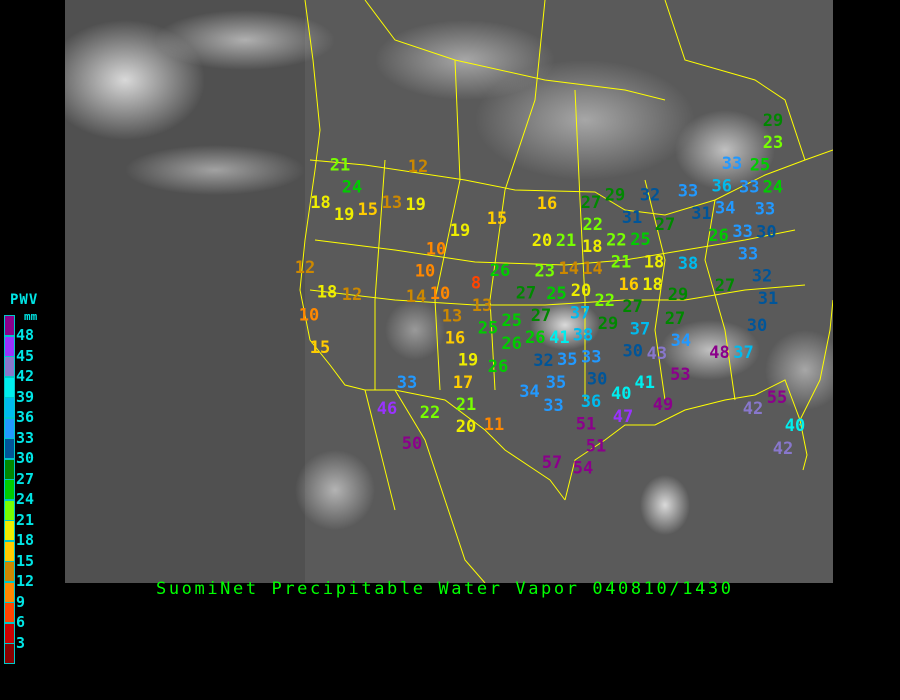 The height and width of the screenshot is (700, 900). Describe the element at coordinates (657, 354) in the screenshot. I see `station-pwv-value: 43` at that location.